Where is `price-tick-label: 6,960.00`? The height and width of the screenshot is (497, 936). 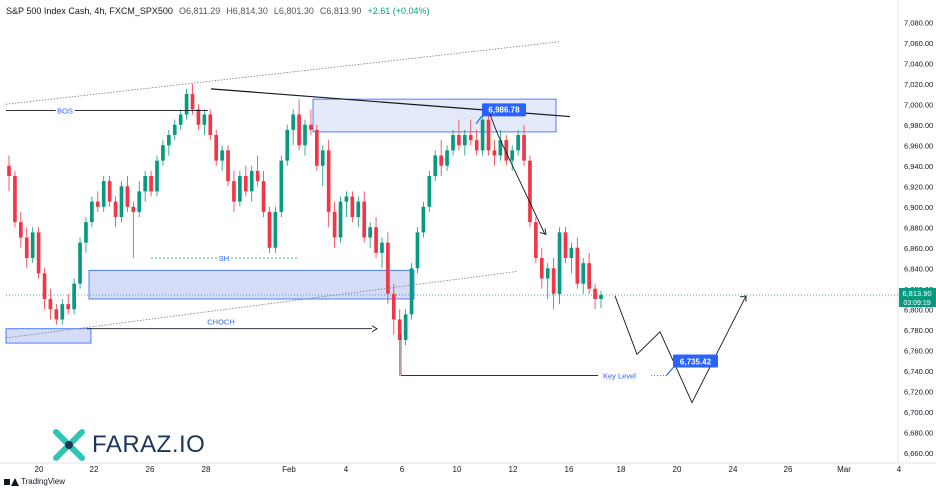
price-tick-label: 6,960.00 is located at coordinates (918, 145).